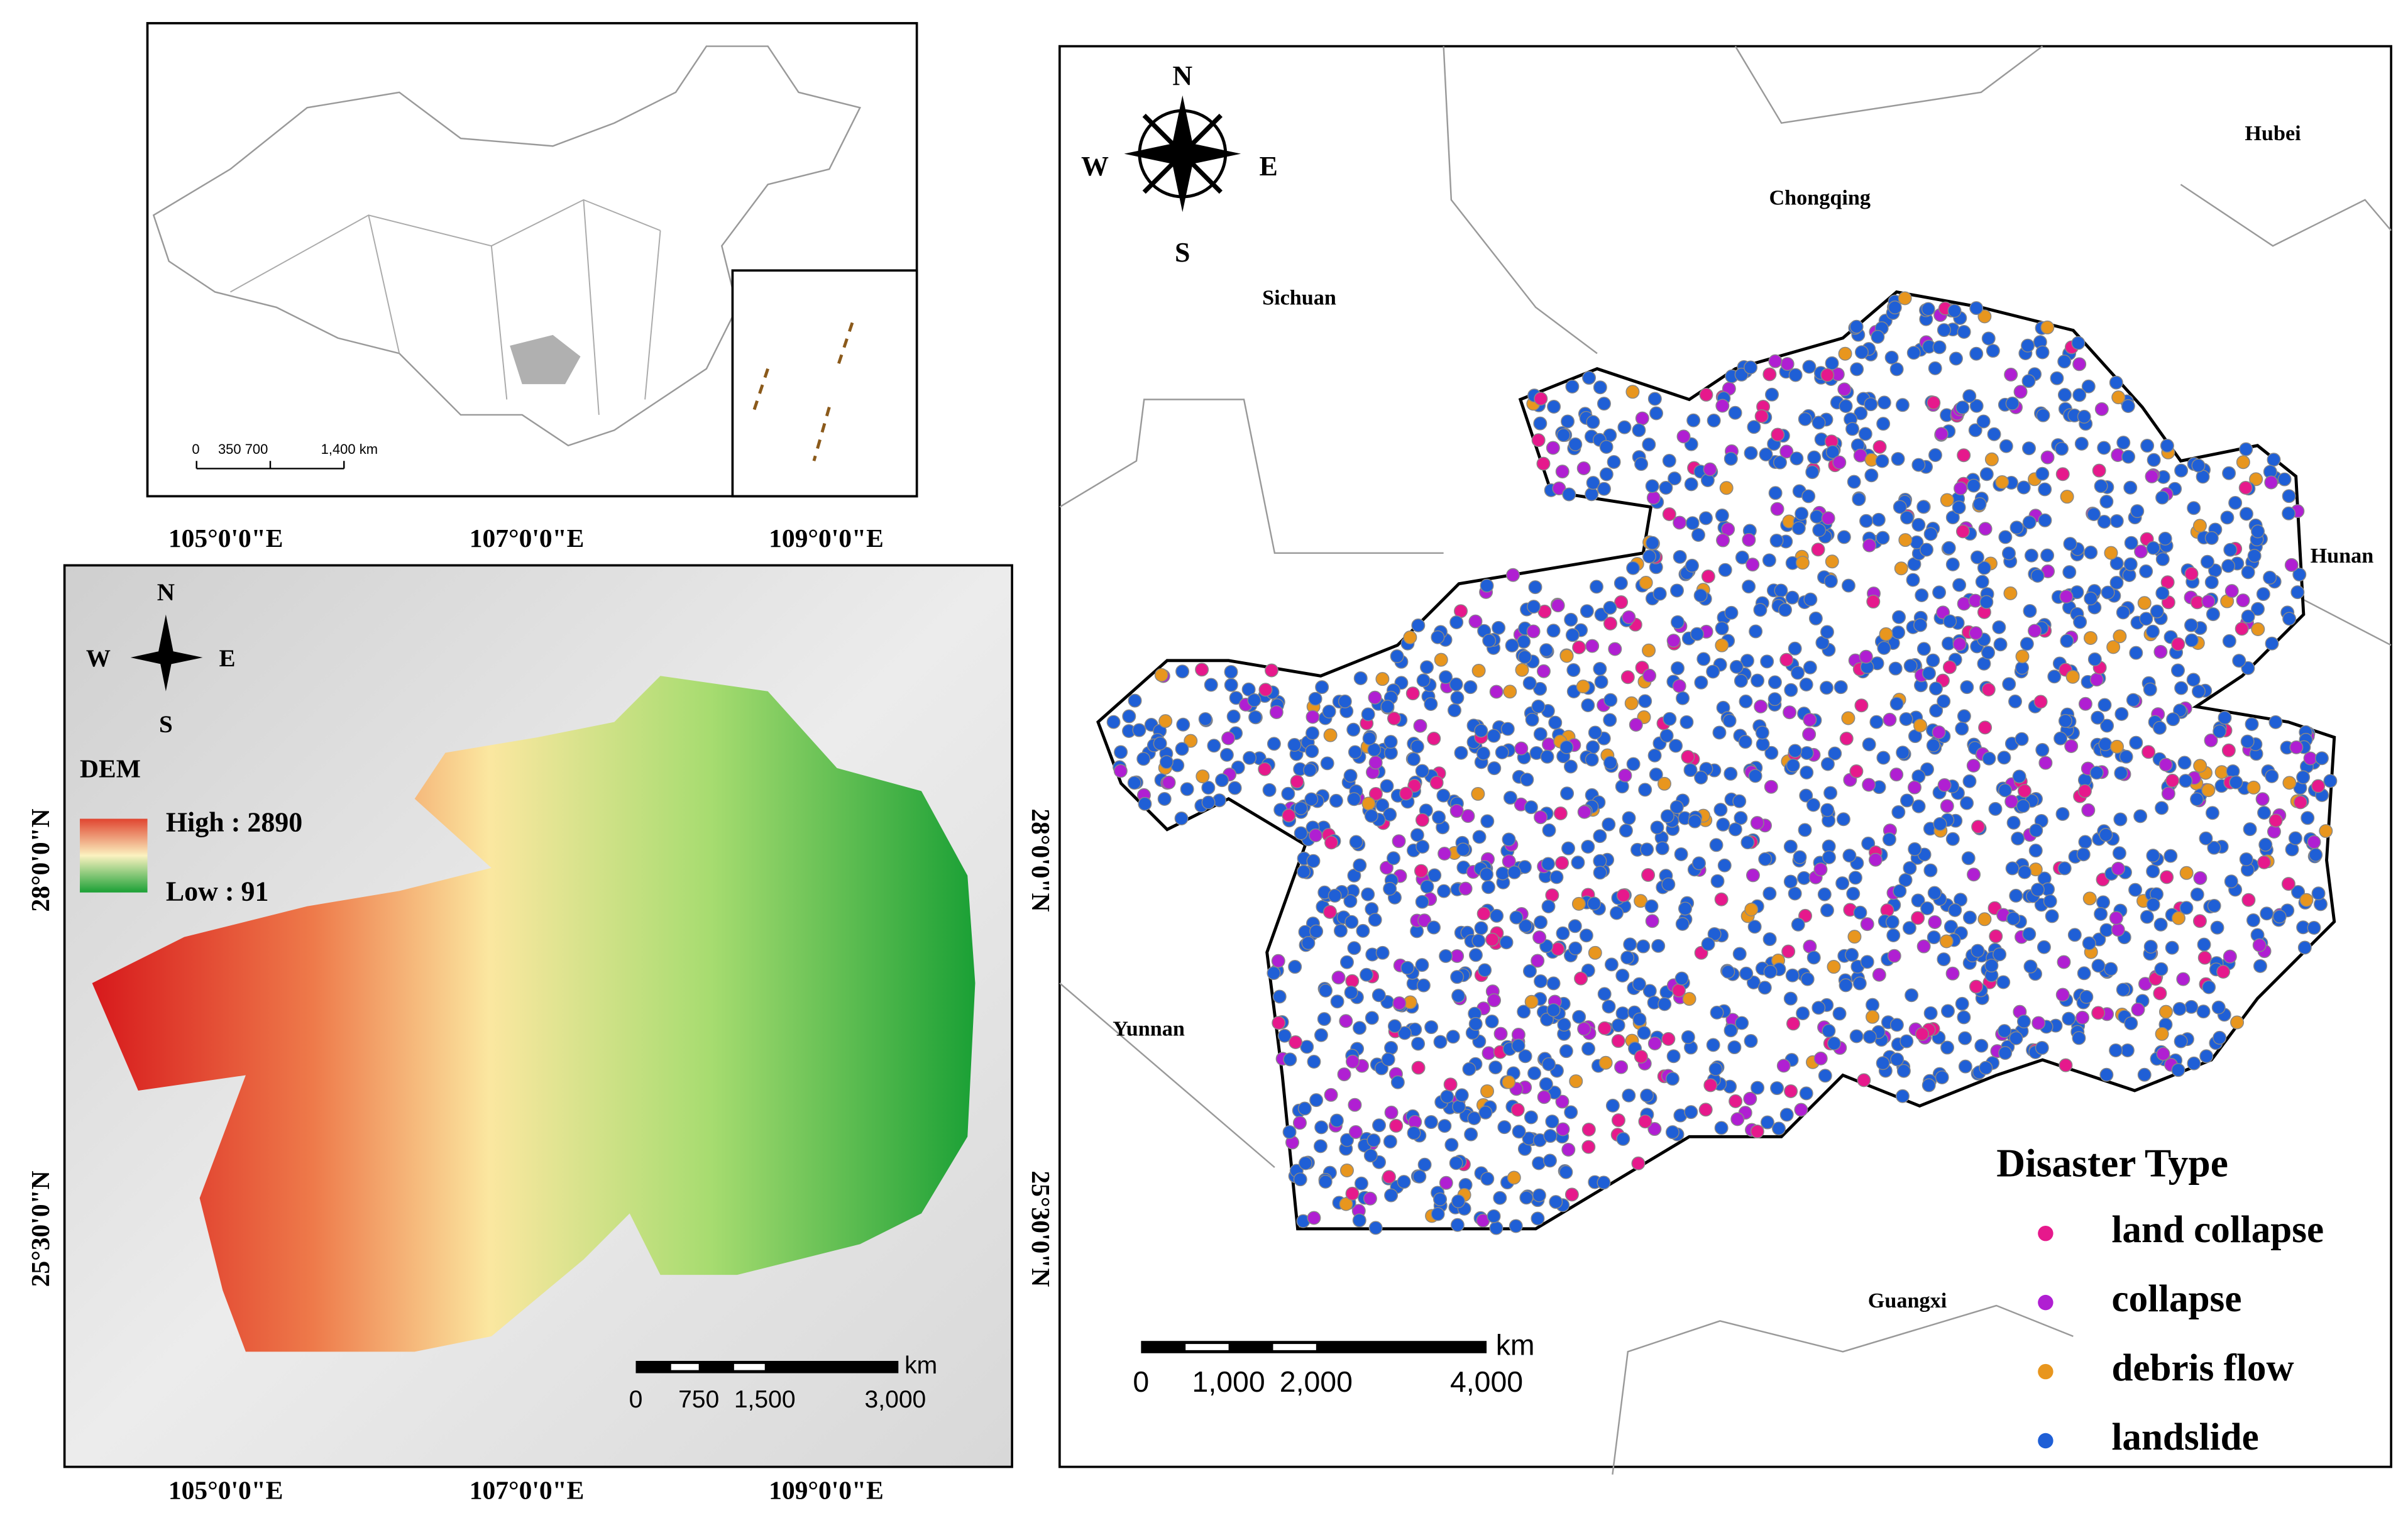  What do you see at coordinates (826, 538) in the screenshot?
I see `lon-label: 109°0'0"E` at bounding box center [826, 538].